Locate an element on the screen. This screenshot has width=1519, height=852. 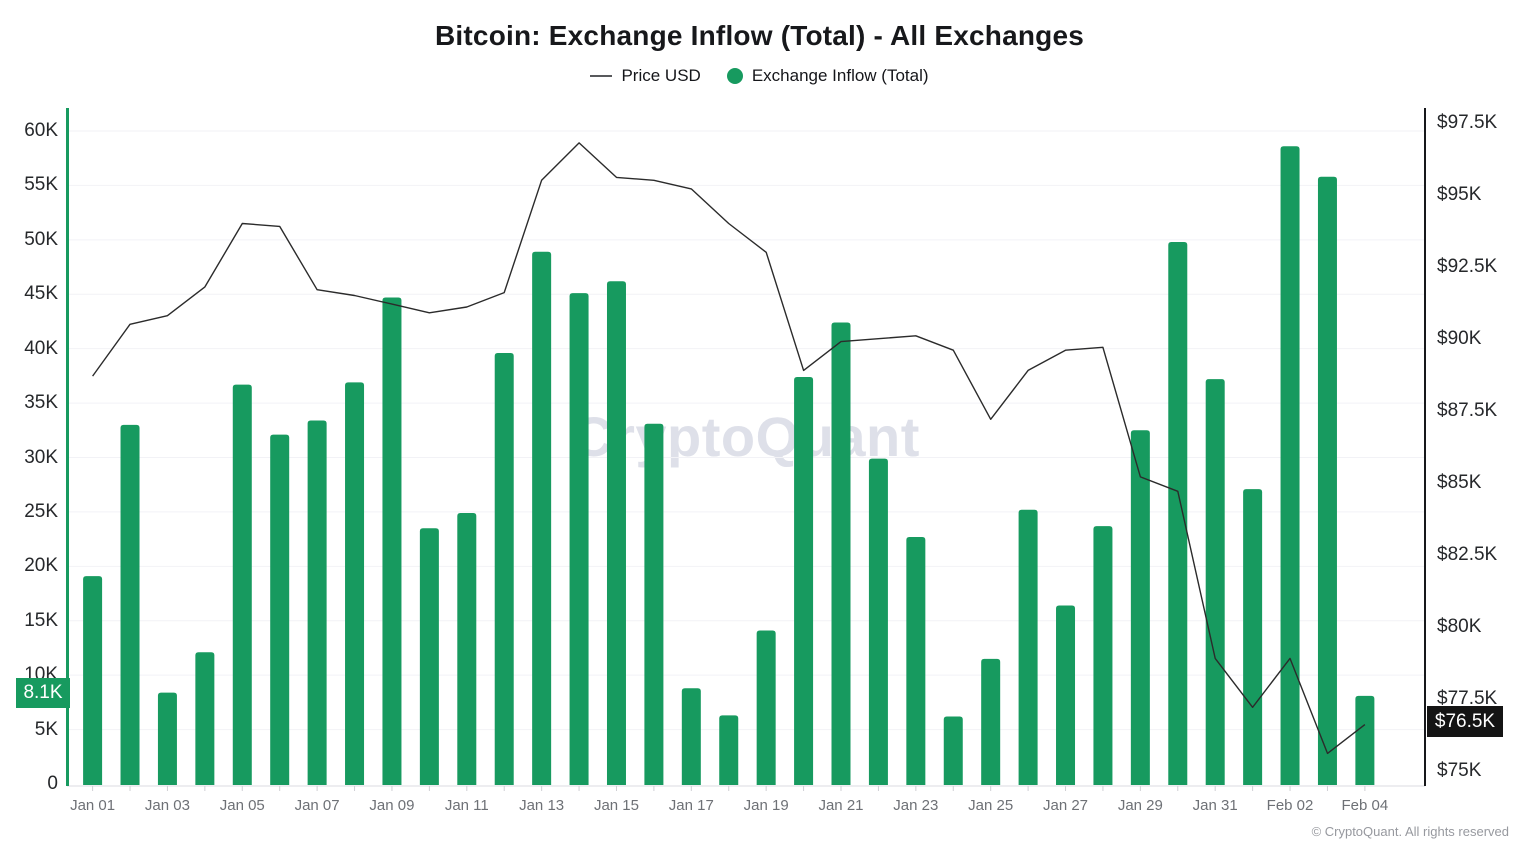
legend-item-price-usd: Price USD is located at coordinates (645, 76).